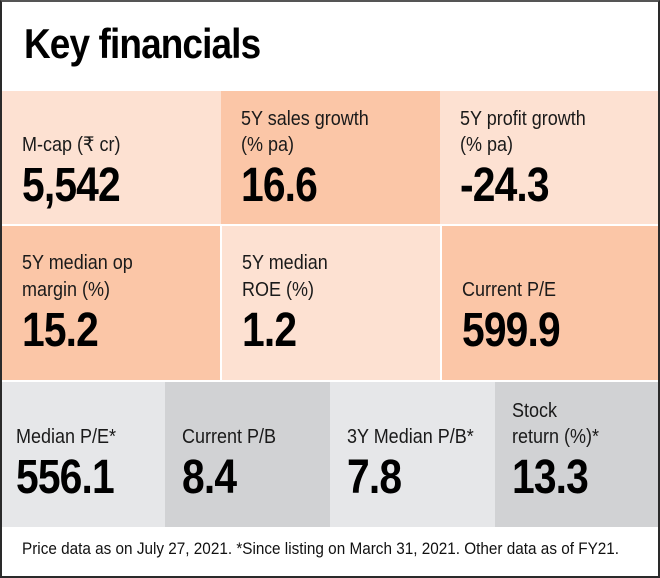 The width and height of the screenshot is (660, 578). Describe the element at coordinates (410, 437) in the screenshot. I see `metric-label: 3Y Median P/B*` at that location.